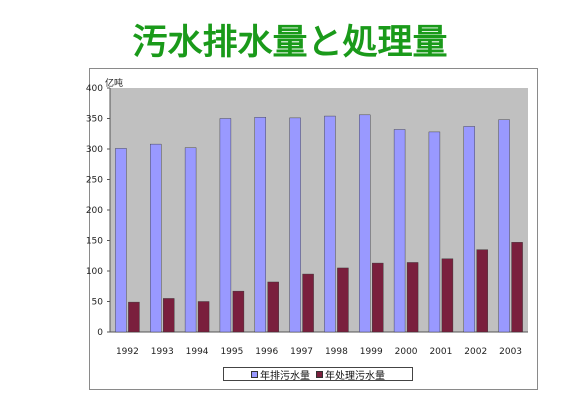 This screenshot has width=580, height=410. Describe the element at coordinates (260, 225) in the screenshot. I see `bar-discharge-1996` at that location.